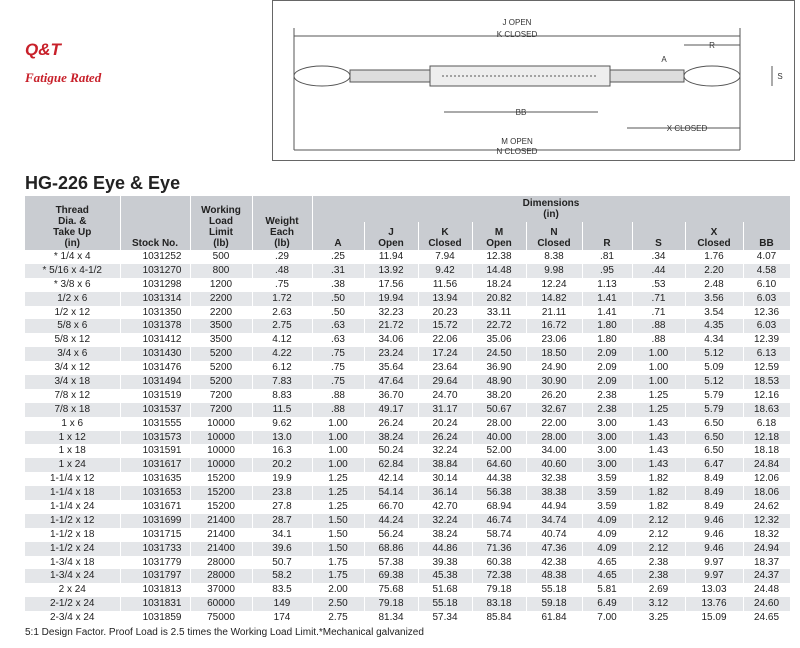  What do you see at coordinates (499, 437) in the screenshot?
I see `table-cell: 40.00` at bounding box center [499, 437].